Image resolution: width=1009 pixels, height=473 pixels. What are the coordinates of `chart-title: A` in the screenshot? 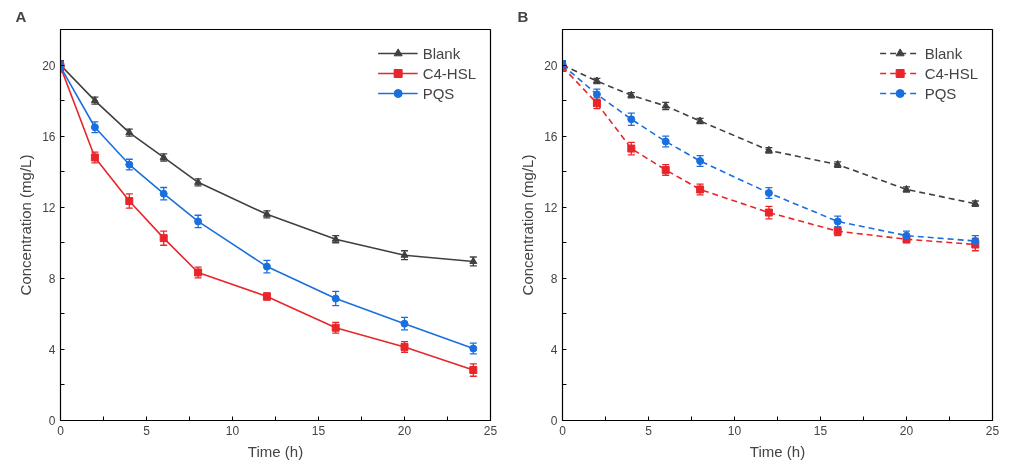 It's located at (21, 16).